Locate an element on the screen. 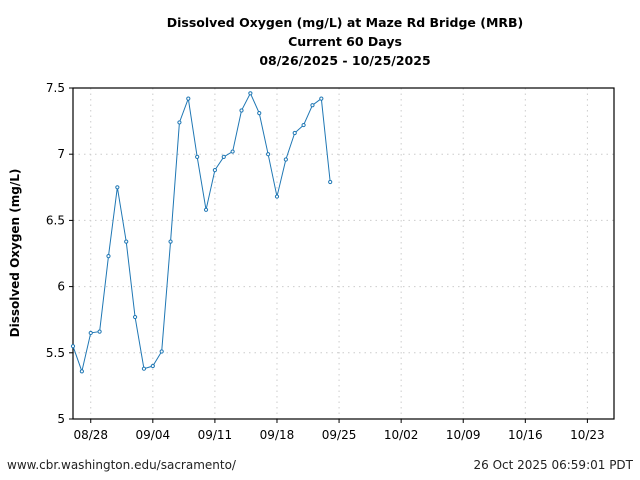 This screenshot has width=640, height=480. y-tick-label: 5 is located at coordinates (61, 419).